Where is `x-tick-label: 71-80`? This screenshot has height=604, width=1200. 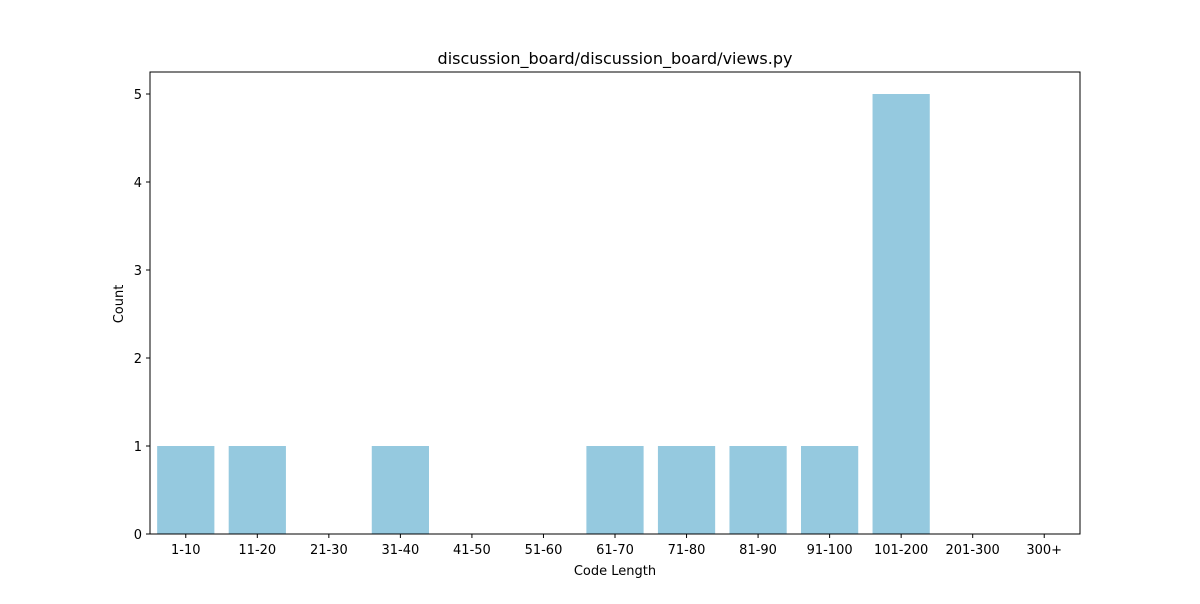
x-tick-label: 71-80 is located at coordinates (687, 550).